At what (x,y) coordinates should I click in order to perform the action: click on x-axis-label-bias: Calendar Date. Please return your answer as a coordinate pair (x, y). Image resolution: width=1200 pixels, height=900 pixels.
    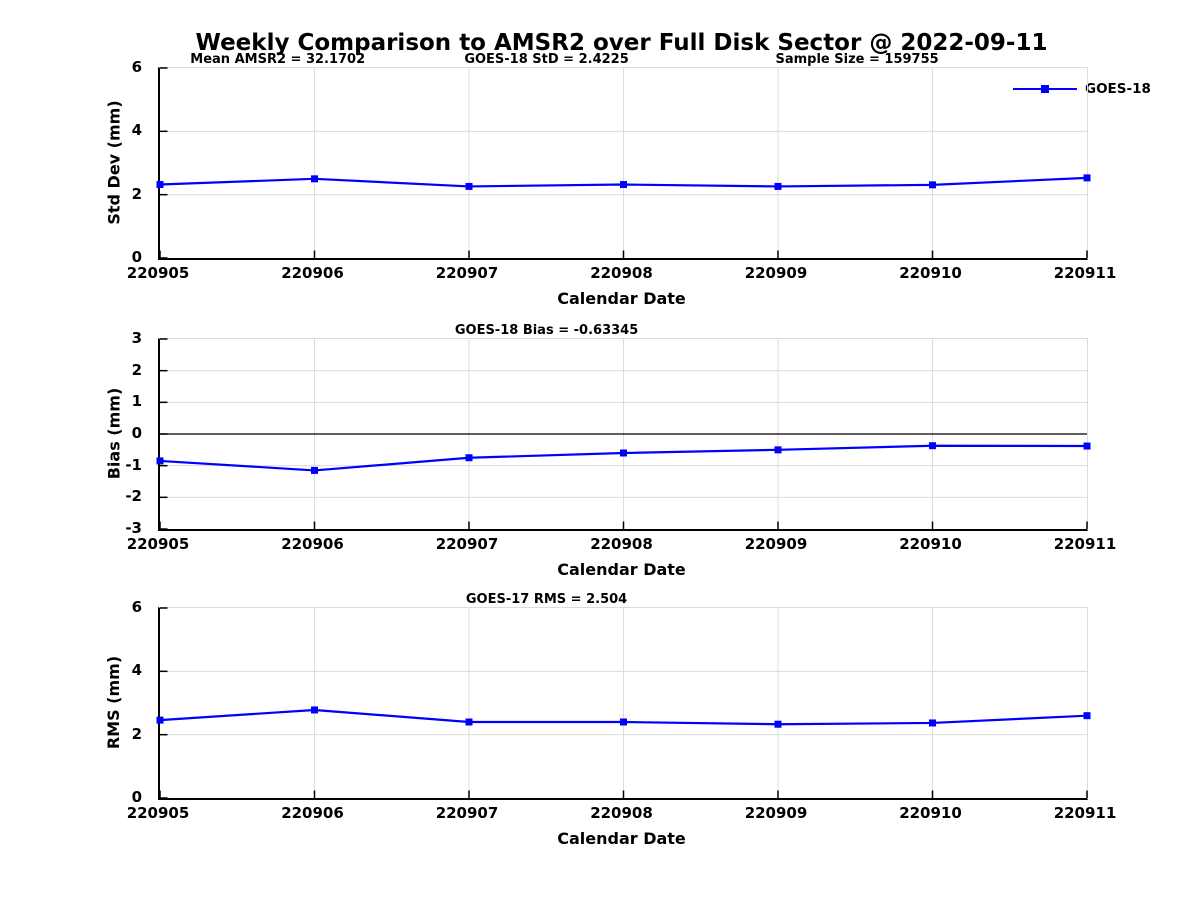
    Looking at the image, I should click on (621, 569).